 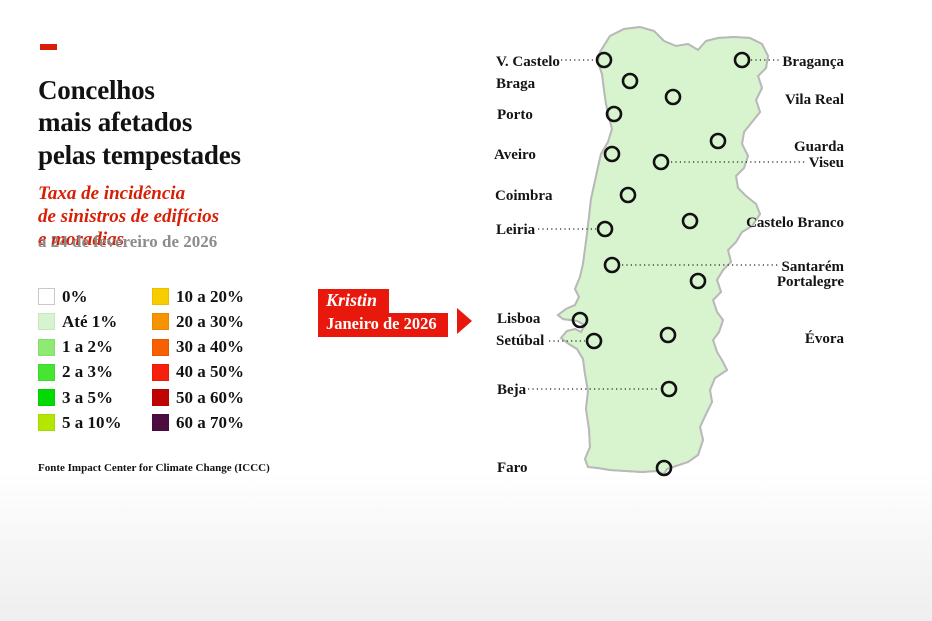 I want to click on legend-label: 60 a 70%, so click(x=210, y=422).